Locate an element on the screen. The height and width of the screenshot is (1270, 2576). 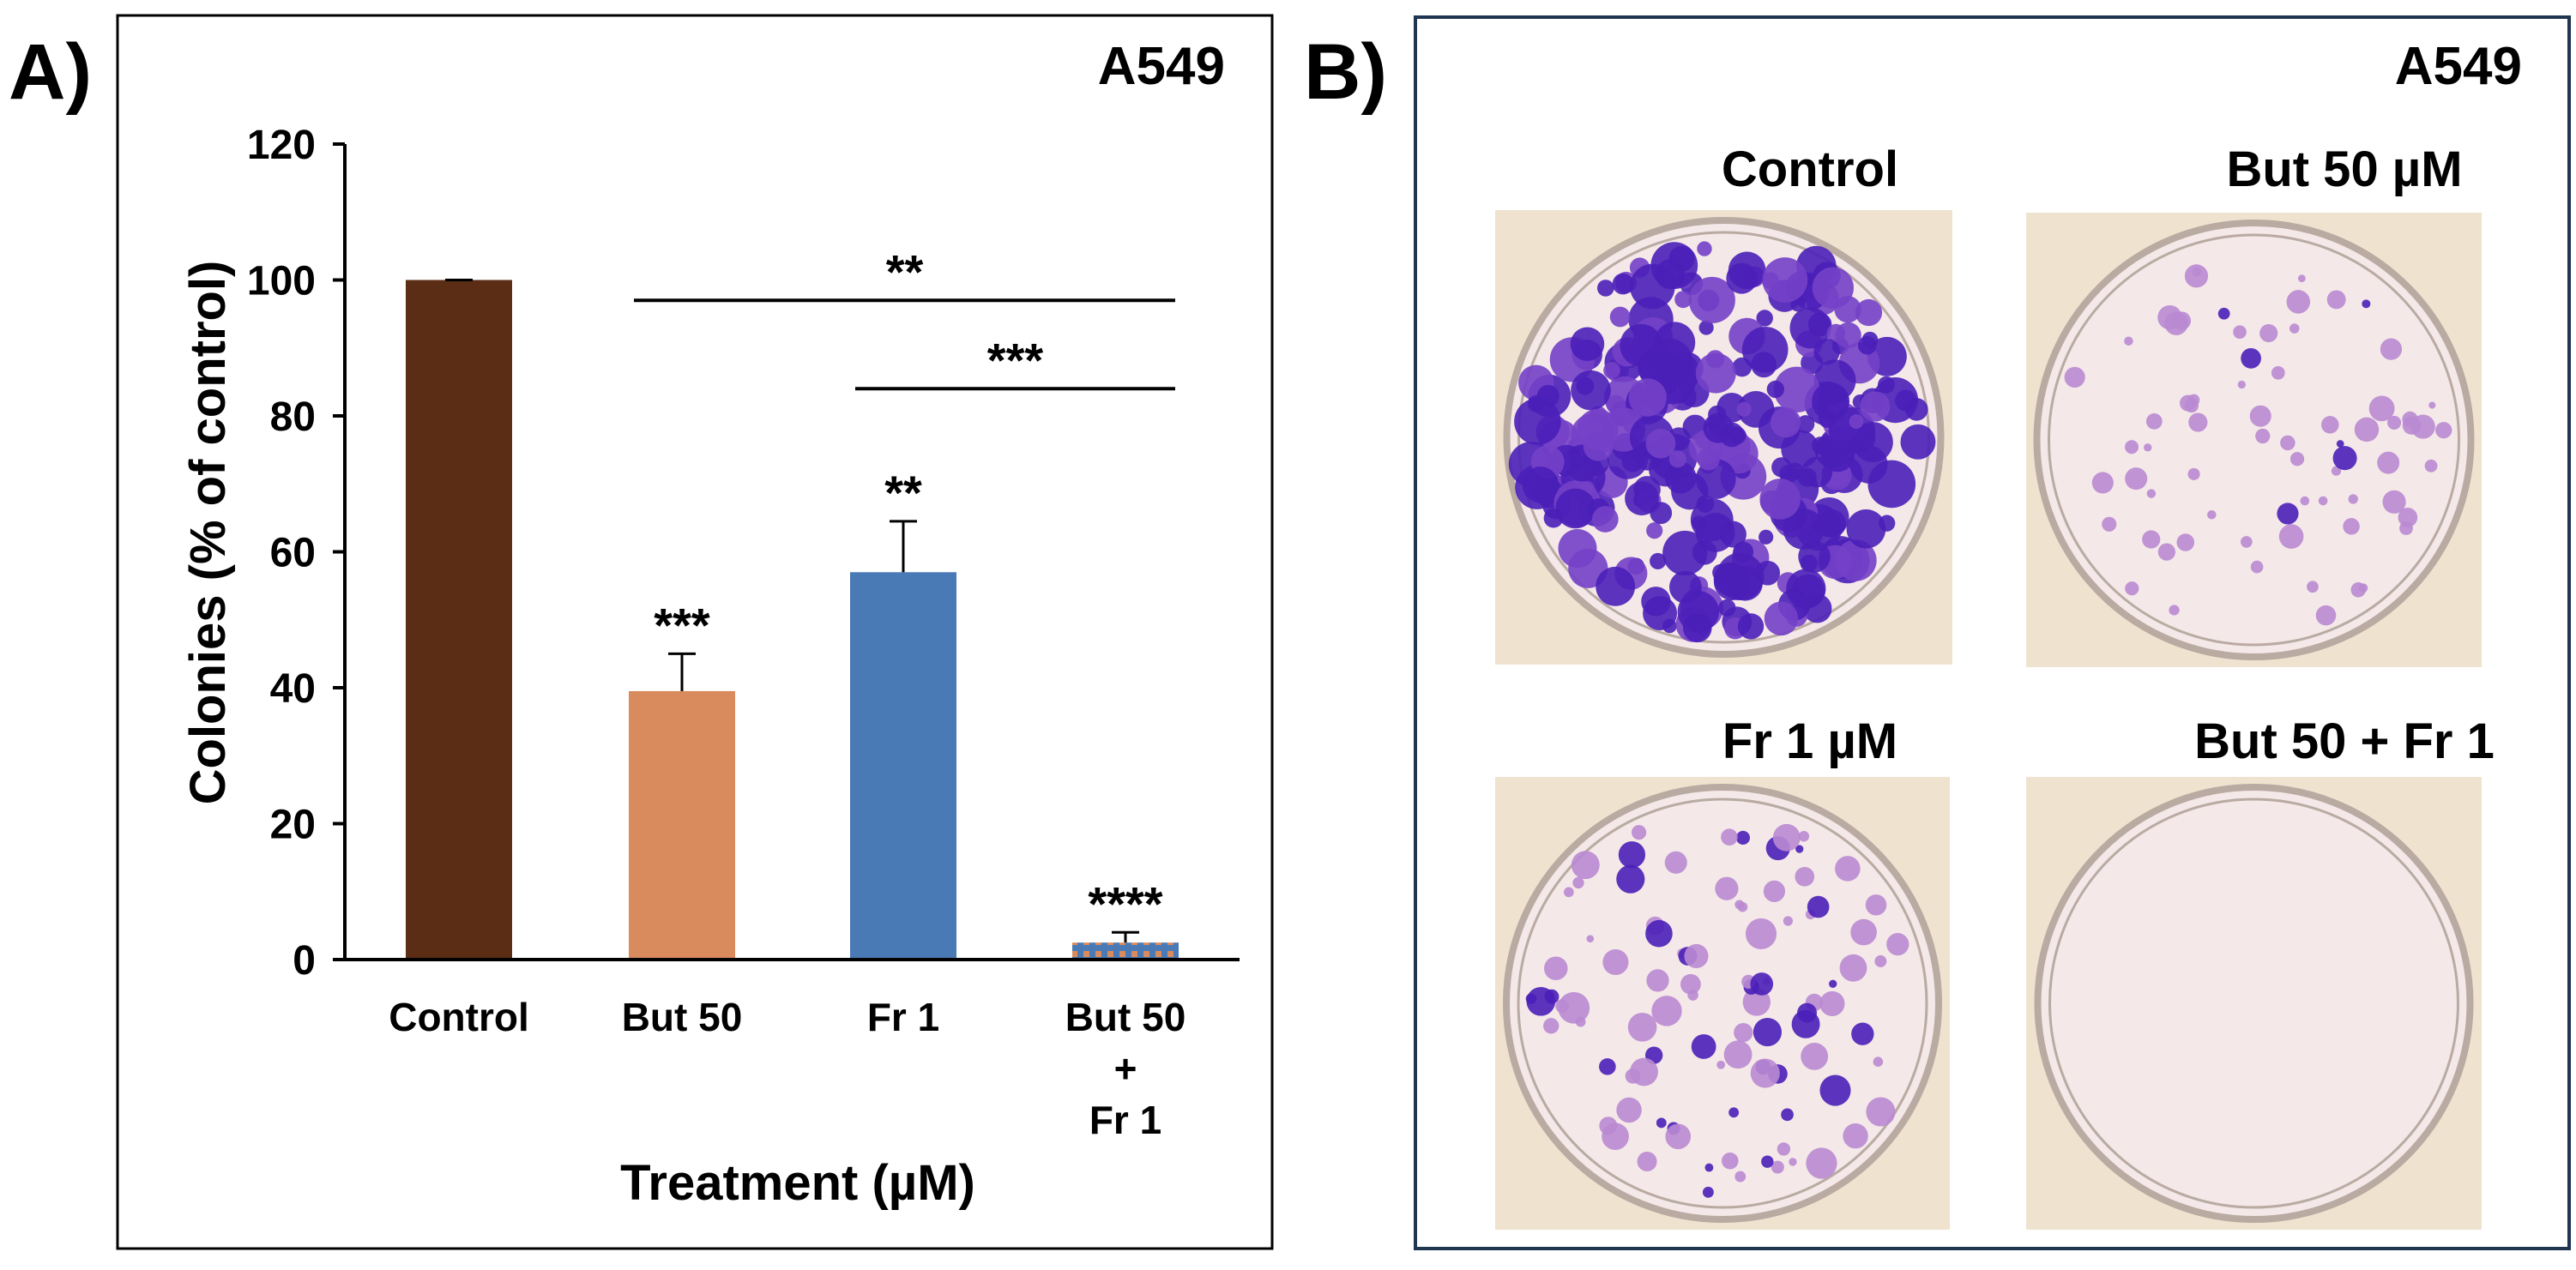
significance-label-fr1: ** is located at coordinates (903, 493).